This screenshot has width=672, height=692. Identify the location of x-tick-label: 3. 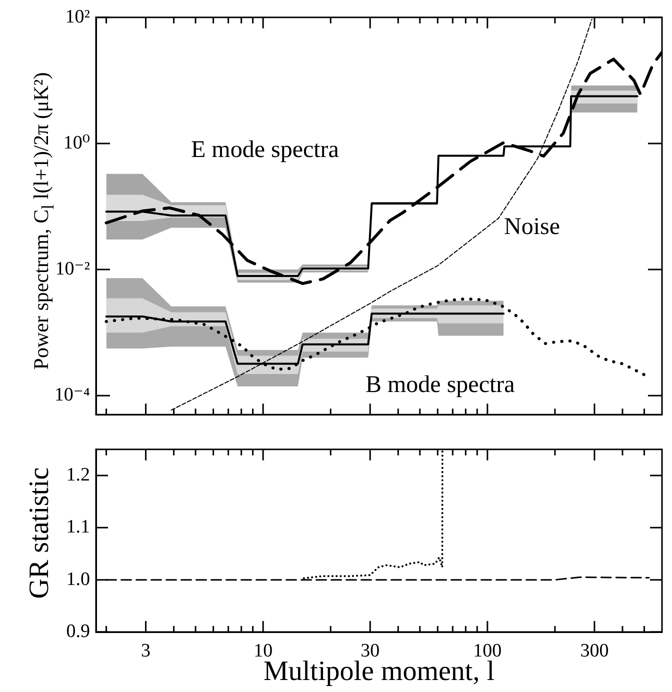
(146, 651).